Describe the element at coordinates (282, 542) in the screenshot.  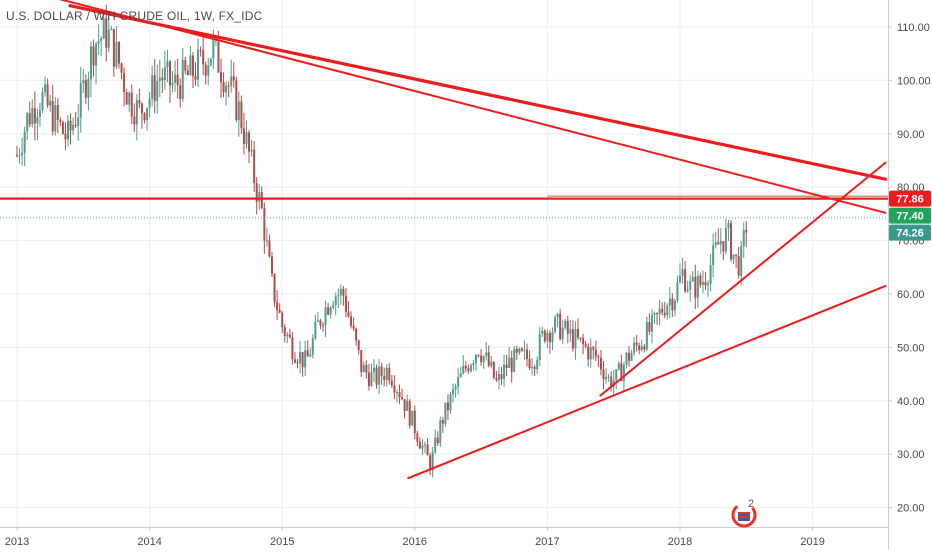
I see `x-tick-label: 2015` at that location.